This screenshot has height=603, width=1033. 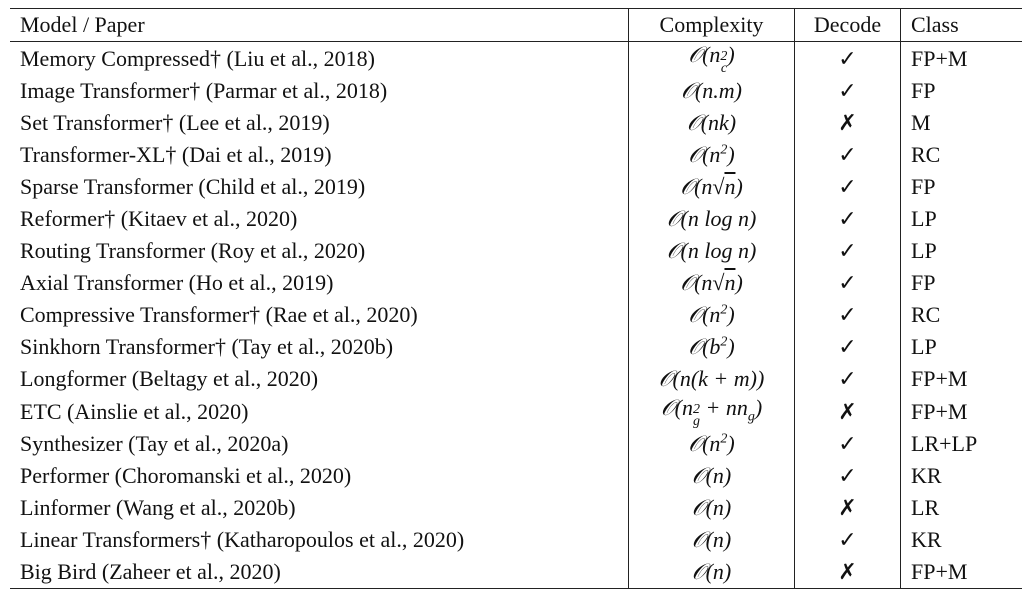 What do you see at coordinates (516, 508) in the screenshot?
I see `row: Linformer (Wang et al., 2020b) 𝒪(n) ✗ LR` at bounding box center [516, 508].